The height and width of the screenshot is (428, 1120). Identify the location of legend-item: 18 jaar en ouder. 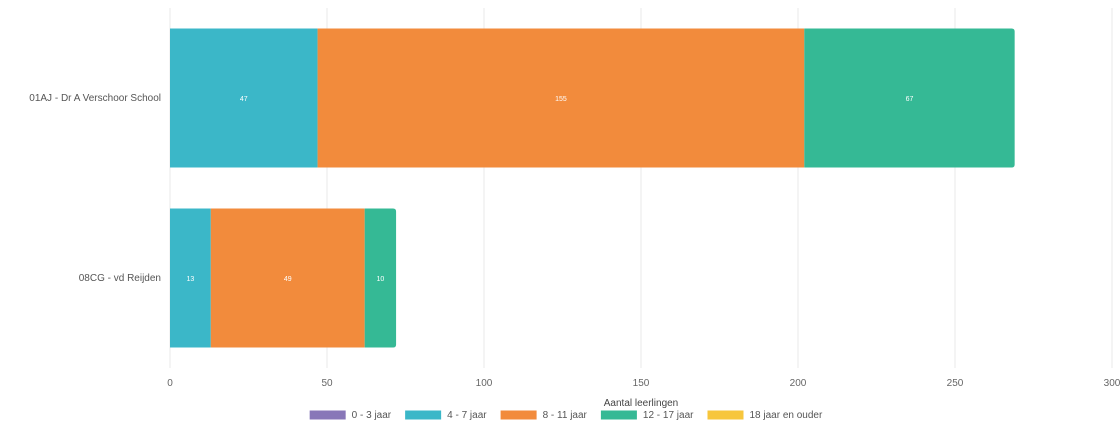
(765, 415).